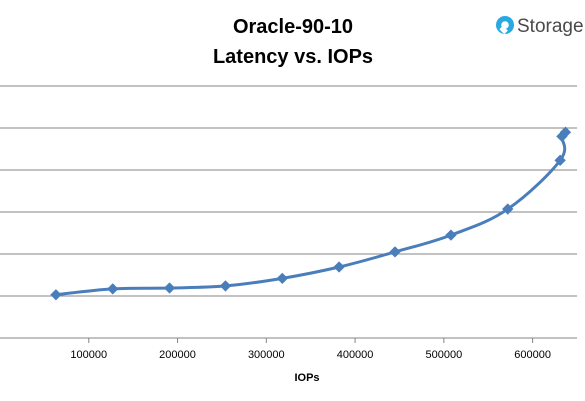 The image size is (585, 401). What do you see at coordinates (532, 355) in the screenshot?
I see `x-tick-label-6: 600000` at bounding box center [532, 355].